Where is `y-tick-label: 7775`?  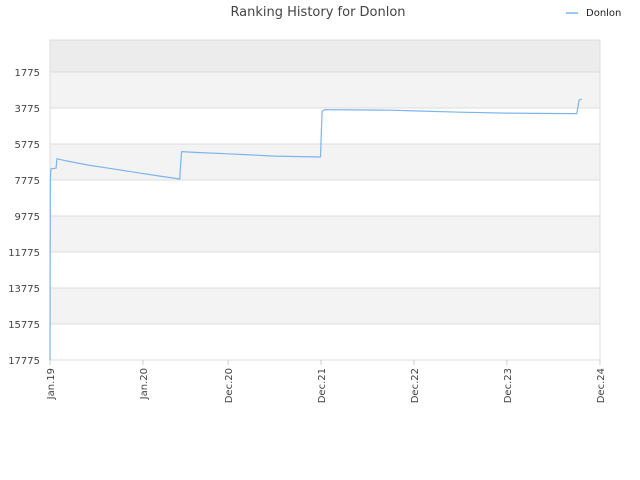
y-tick-label: 7775 is located at coordinates (27, 181).